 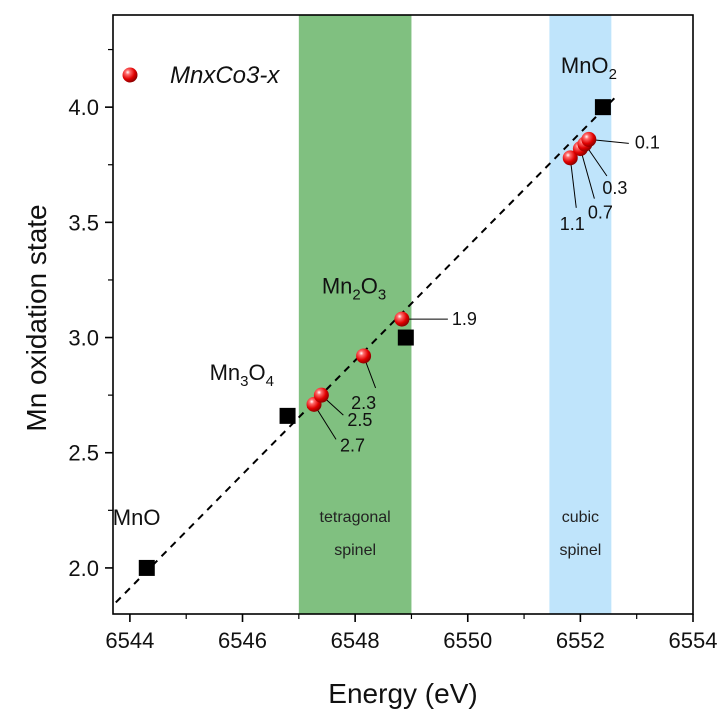 I want to click on x-tick-label: 6548, so click(x=355, y=640).